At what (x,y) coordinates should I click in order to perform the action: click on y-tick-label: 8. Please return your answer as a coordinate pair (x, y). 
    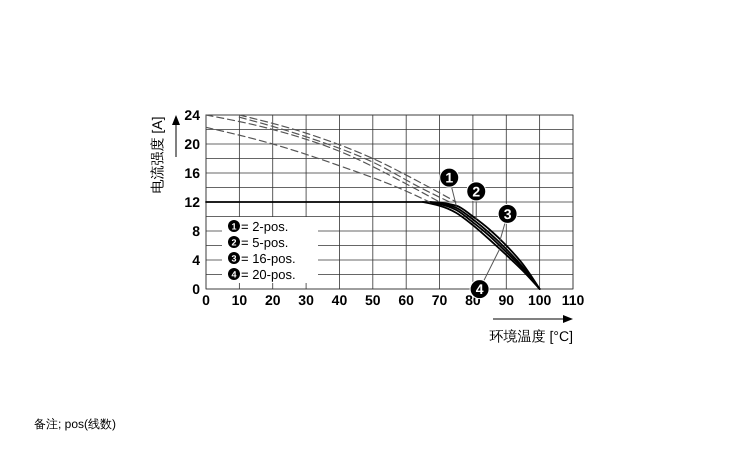
    Looking at the image, I should click on (196, 231).